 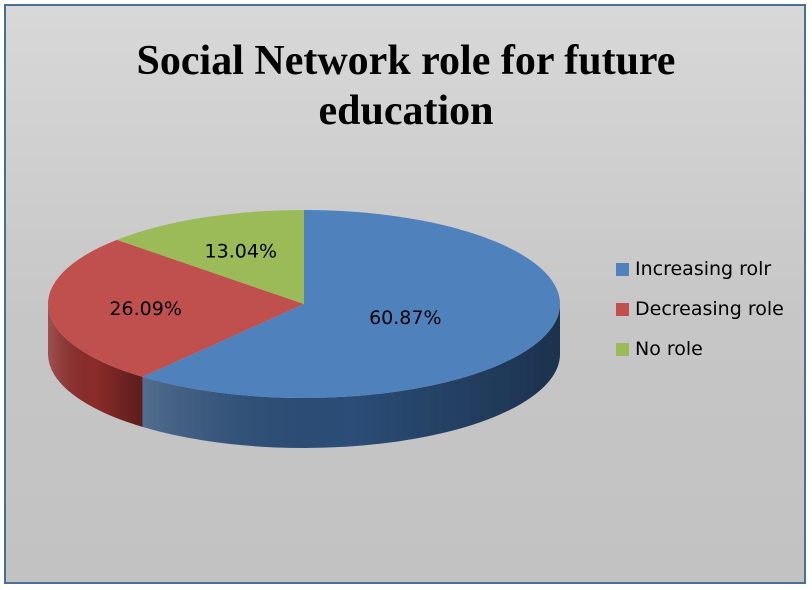 I want to click on legend-item-1: Decreasing role, so click(x=700, y=309).